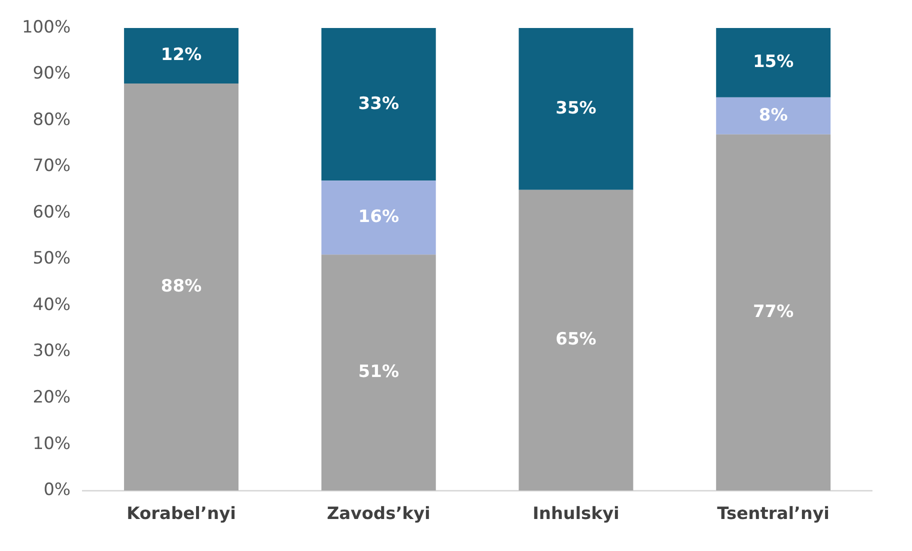 The height and width of the screenshot is (551, 912). What do you see at coordinates (51, 166) in the screenshot?
I see `y-tick-label: 70%` at bounding box center [51, 166].